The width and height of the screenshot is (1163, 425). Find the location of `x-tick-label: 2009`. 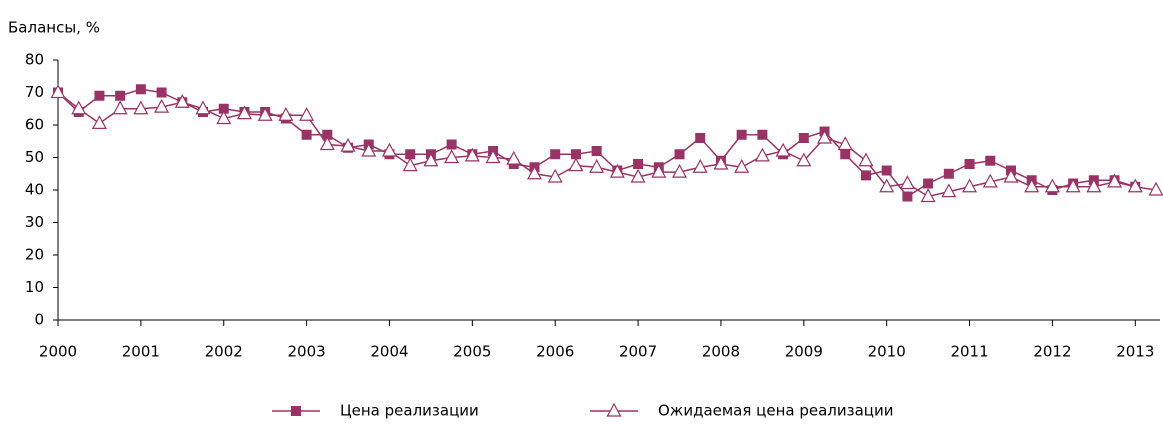

x-tick-label: 2009 is located at coordinates (804, 352).